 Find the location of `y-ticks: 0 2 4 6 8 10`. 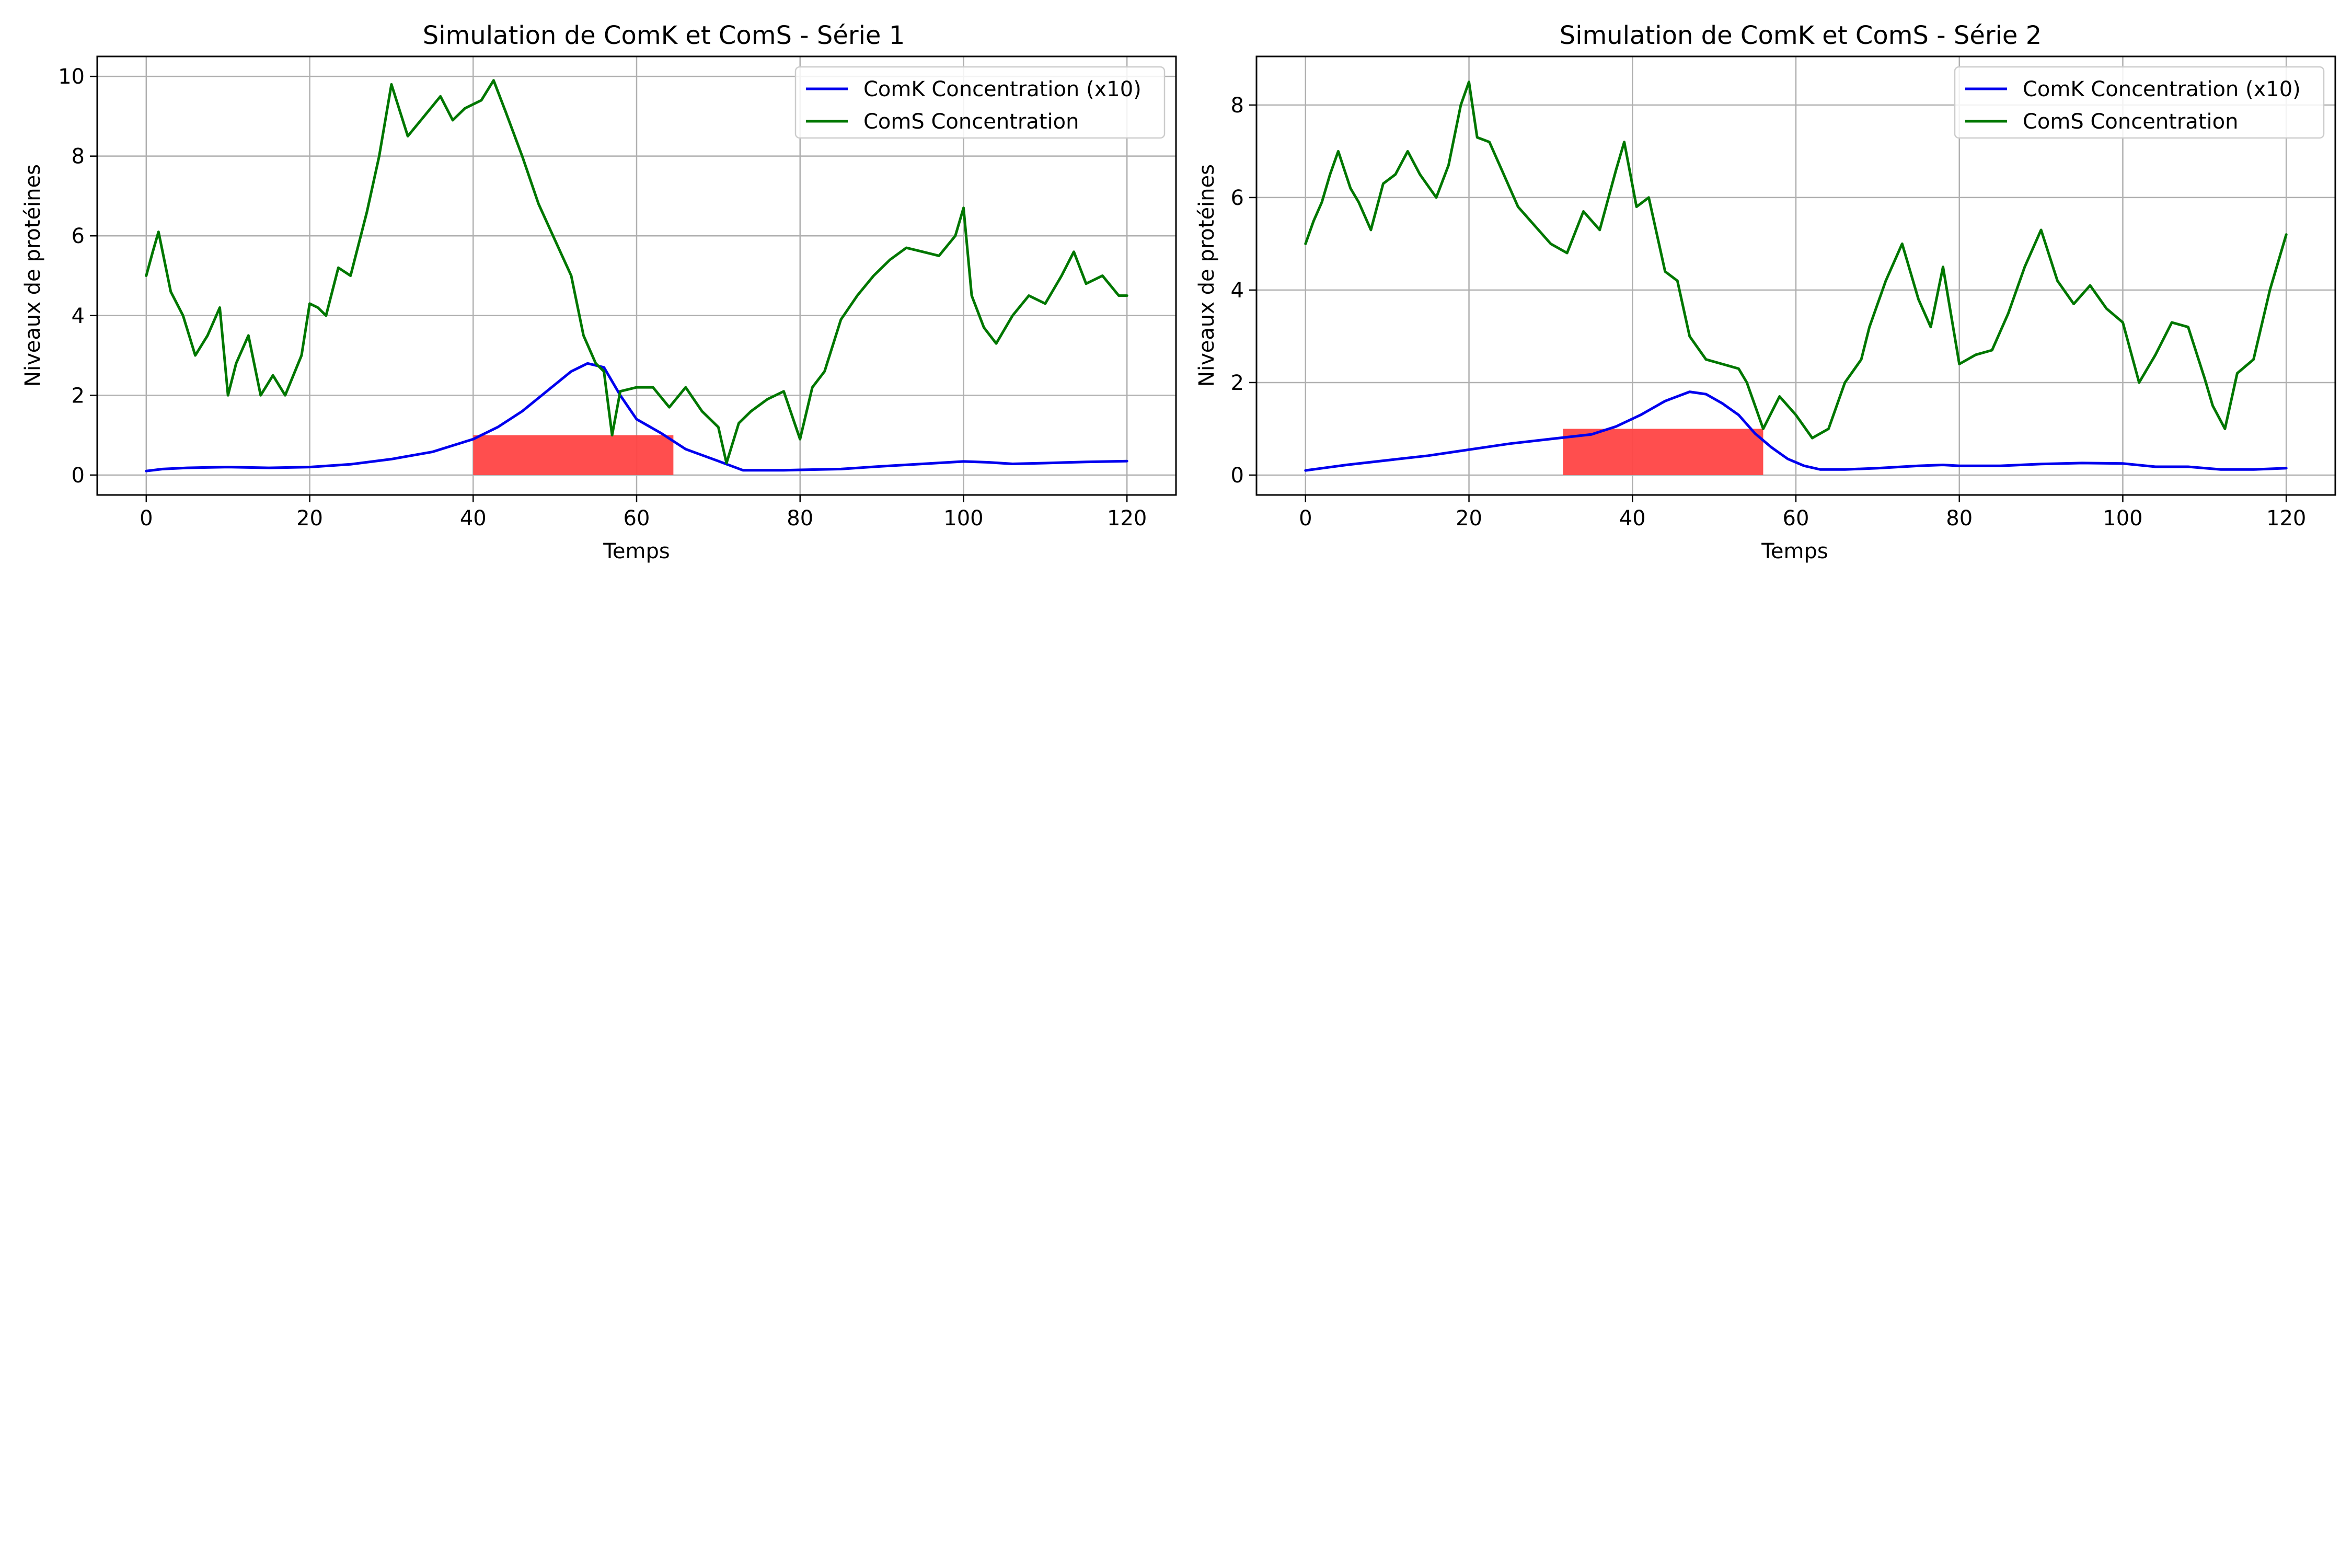

y-ticks: 0 2 4 6 8 10 is located at coordinates (77, 276).